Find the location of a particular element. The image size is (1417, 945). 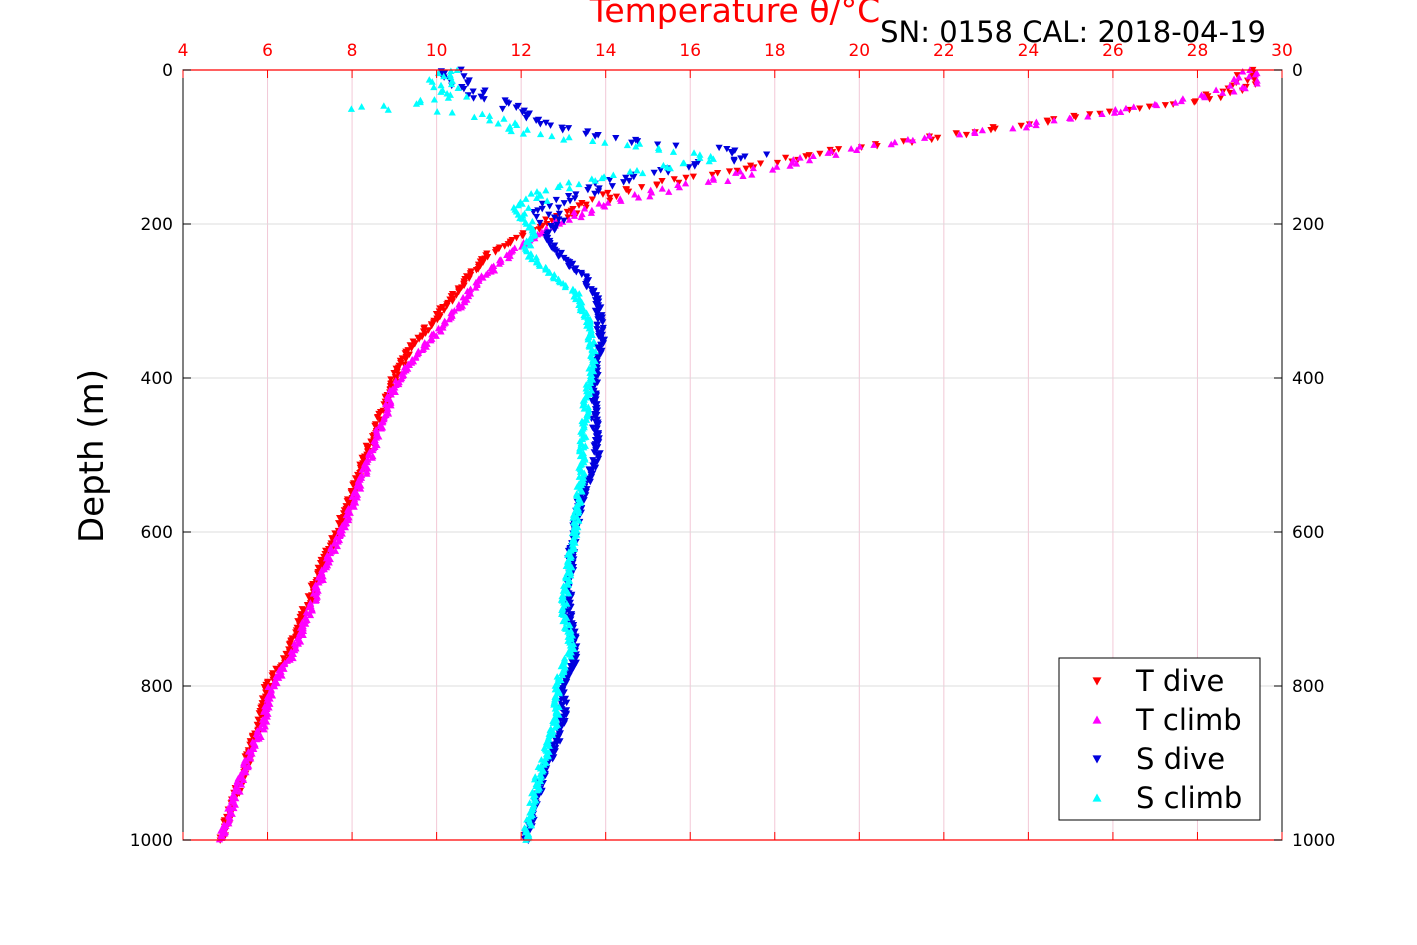

y-tick-label-left: 400 is located at coordinates (157, 379).